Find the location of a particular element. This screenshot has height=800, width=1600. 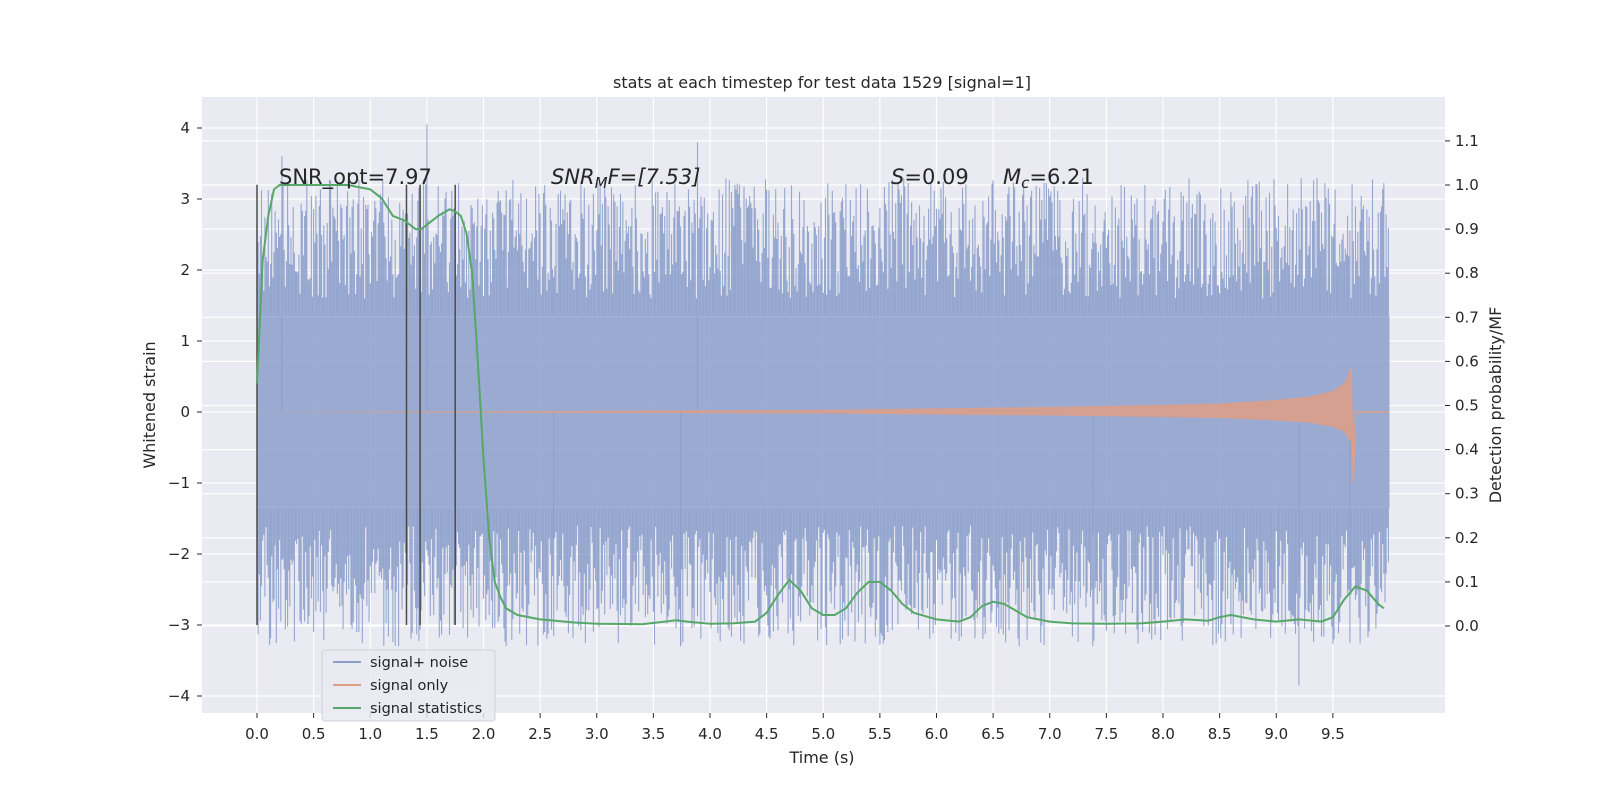

x-tick-label: 4.5 is located at coordinates (767, 734).